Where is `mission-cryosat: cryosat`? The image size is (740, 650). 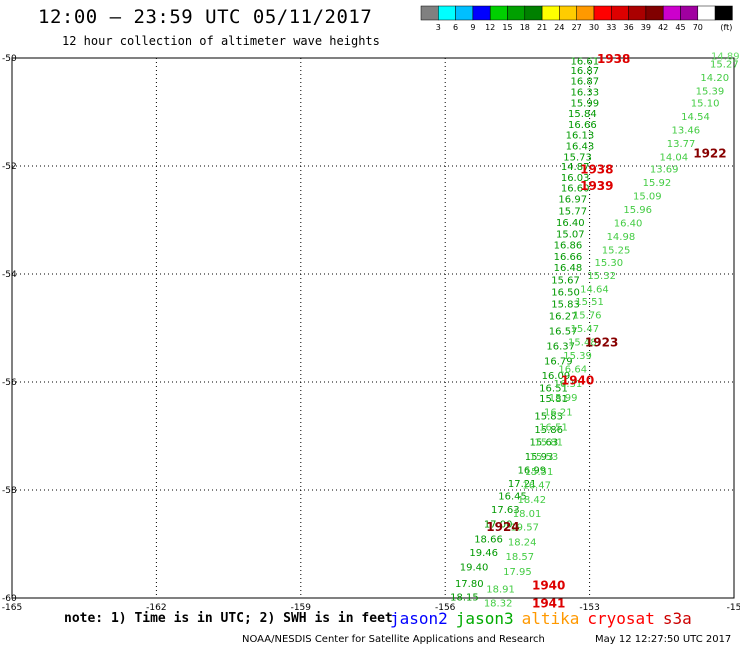 mission-cryosat: cryosat is located at coordinates (621, 618).